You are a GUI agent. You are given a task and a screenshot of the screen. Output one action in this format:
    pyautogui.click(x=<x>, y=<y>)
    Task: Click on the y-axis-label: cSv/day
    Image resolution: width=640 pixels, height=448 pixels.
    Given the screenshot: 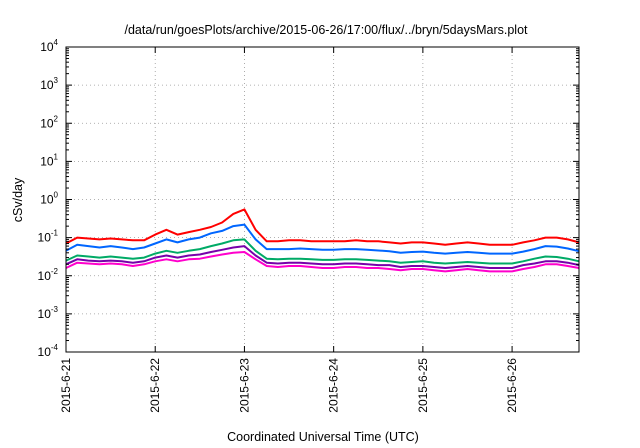 What is the action you would take?
    pyautogui.click(x=18, y=199)
    